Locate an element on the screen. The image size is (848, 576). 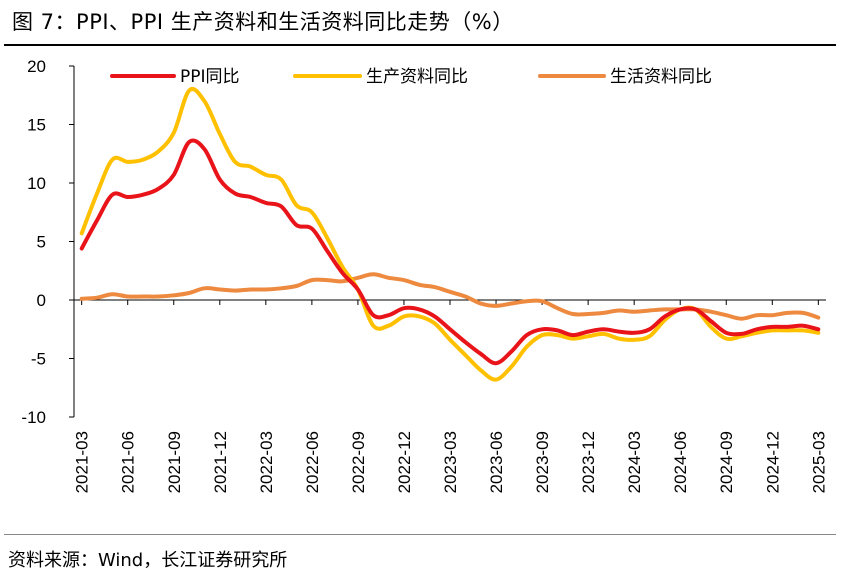
x-tick-label: 2023-09 is located at coordinates (542, 462).